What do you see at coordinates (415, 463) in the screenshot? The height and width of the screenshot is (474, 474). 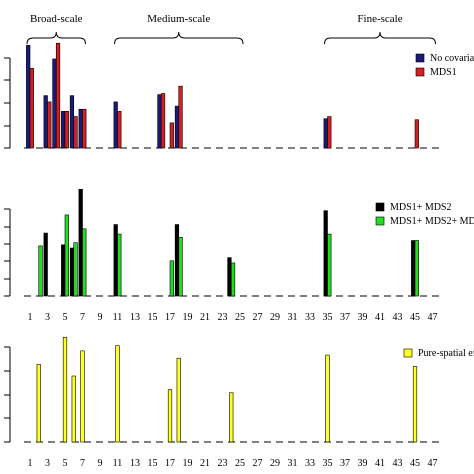 I see `x-tick-label: 45` at bounding box center [415, 463].